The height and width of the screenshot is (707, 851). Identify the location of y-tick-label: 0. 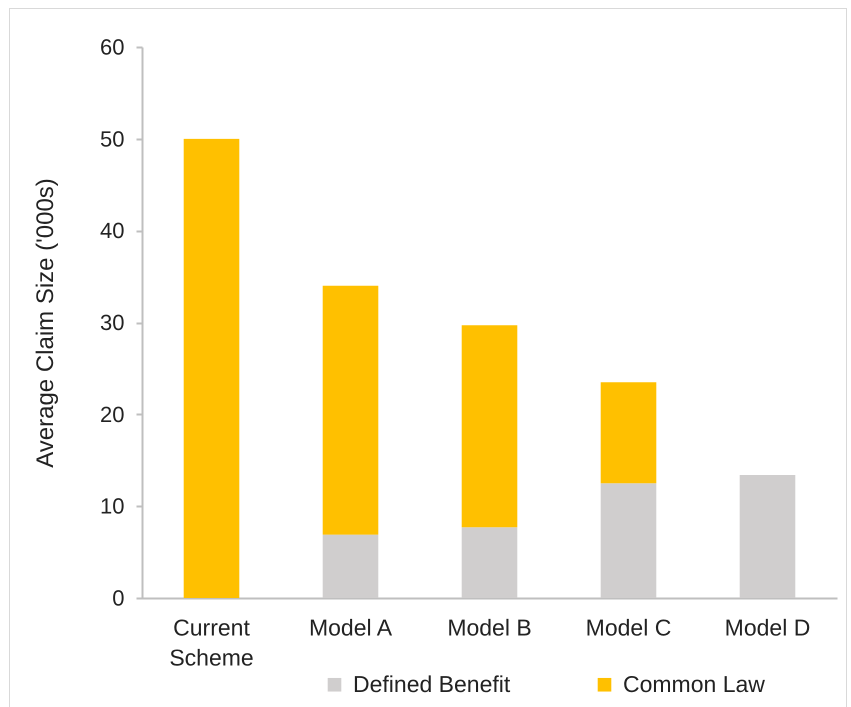
(118, 598).